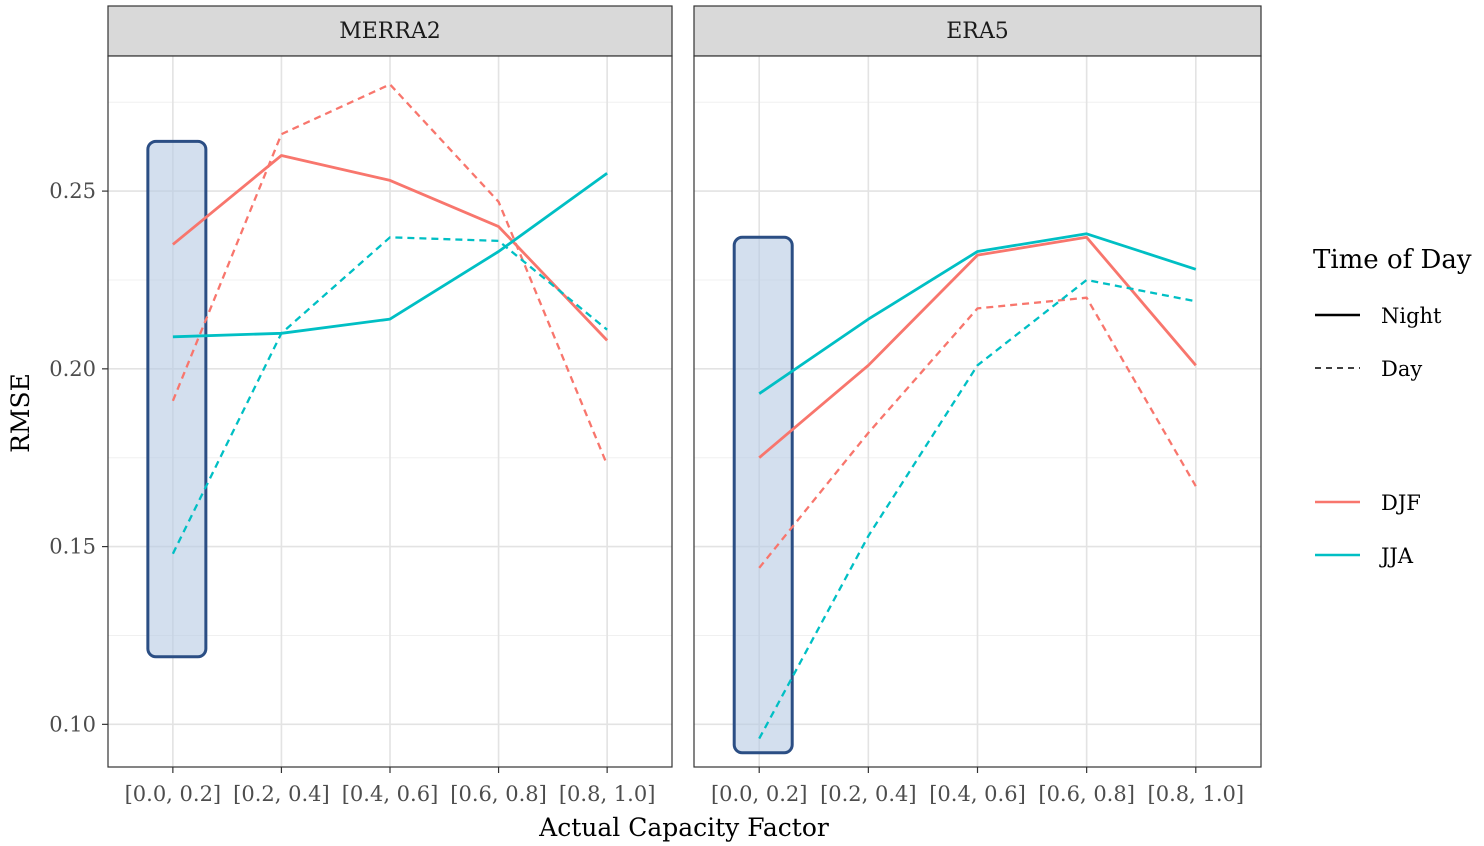 The width and height of the screenshot is (1484, 846). What do you see at coordinates (72, 547) in the screenshot?
I see `y-tick-label: 0.15` at bounding box center [72, 547].